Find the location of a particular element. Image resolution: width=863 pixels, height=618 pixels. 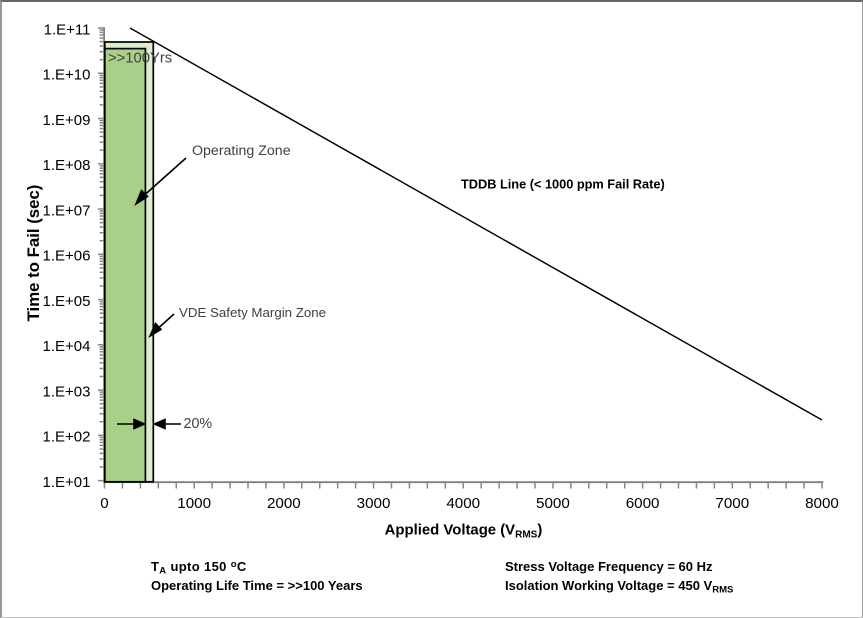

svg-text: 6000 is located at coordinates (643, 503).